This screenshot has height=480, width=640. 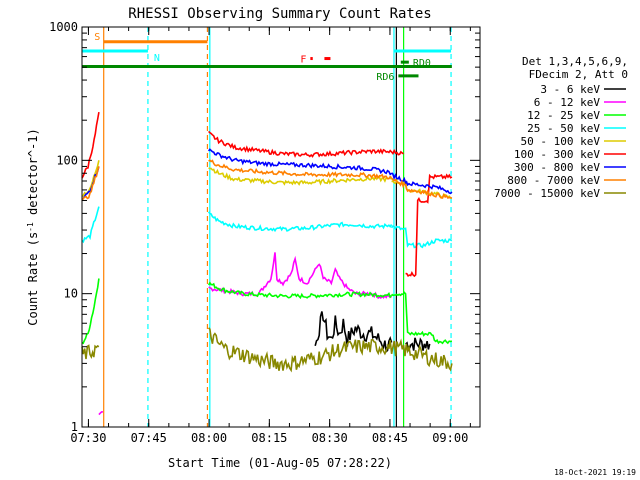 I want to click on y-axis-label: Count Rate (s-1 detector^-1), so click(x=33, y=226).